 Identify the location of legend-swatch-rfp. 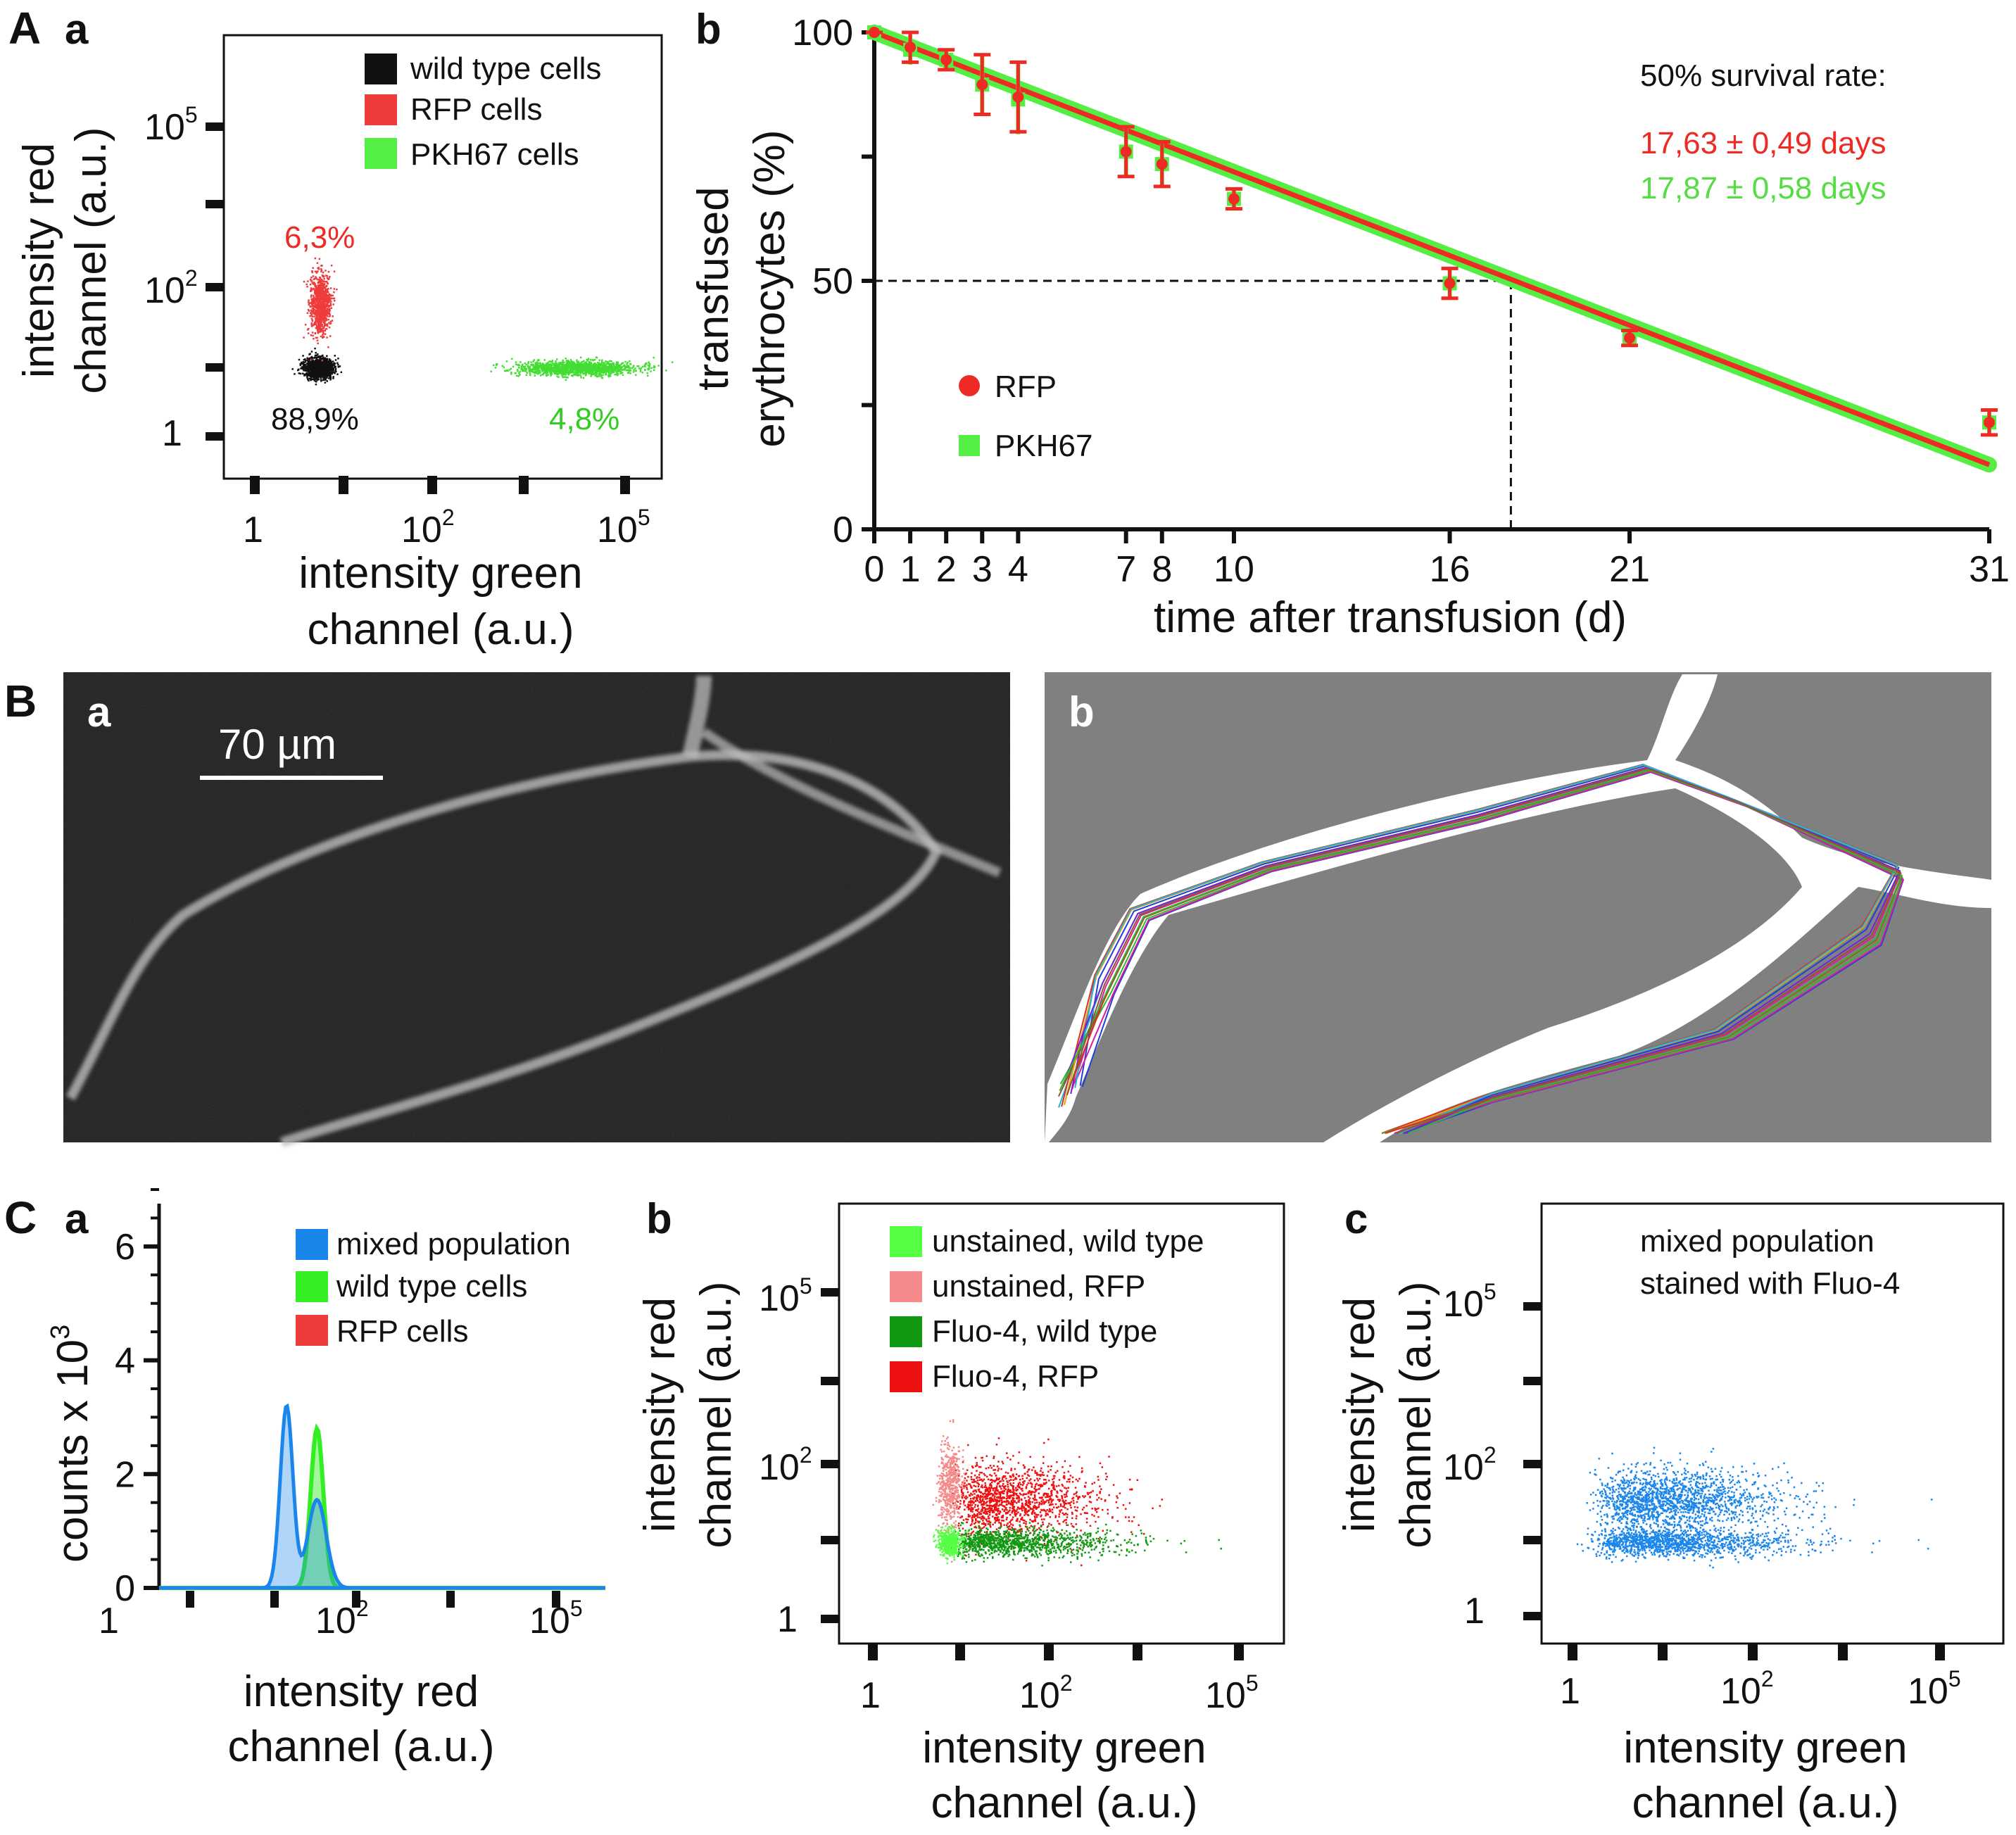
(312, 1330).